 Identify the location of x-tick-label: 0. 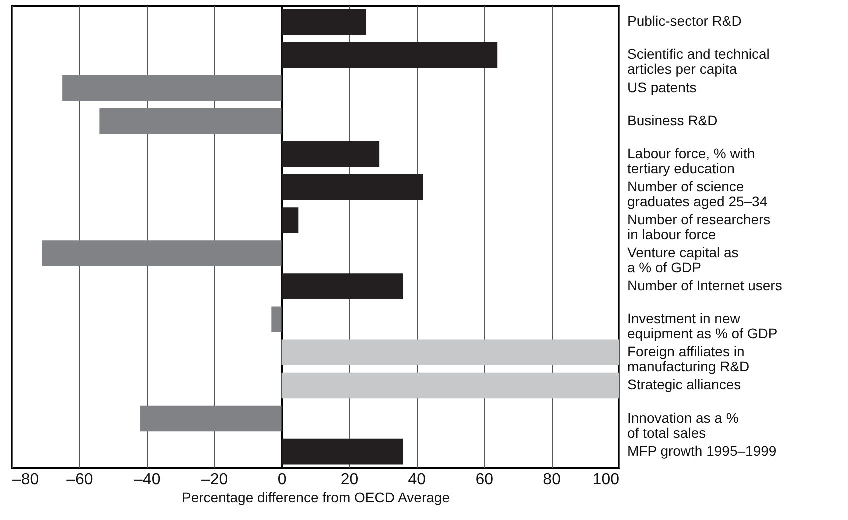
(282, 480).